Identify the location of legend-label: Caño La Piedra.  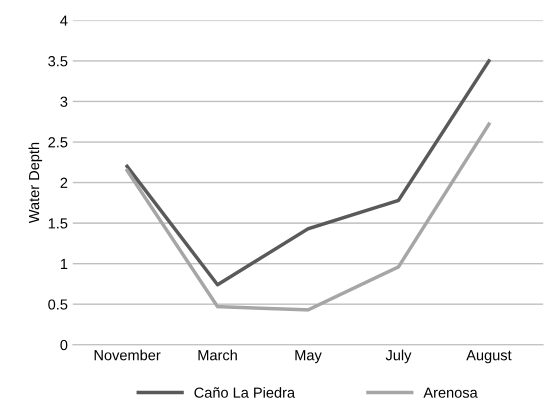
(245, 392).